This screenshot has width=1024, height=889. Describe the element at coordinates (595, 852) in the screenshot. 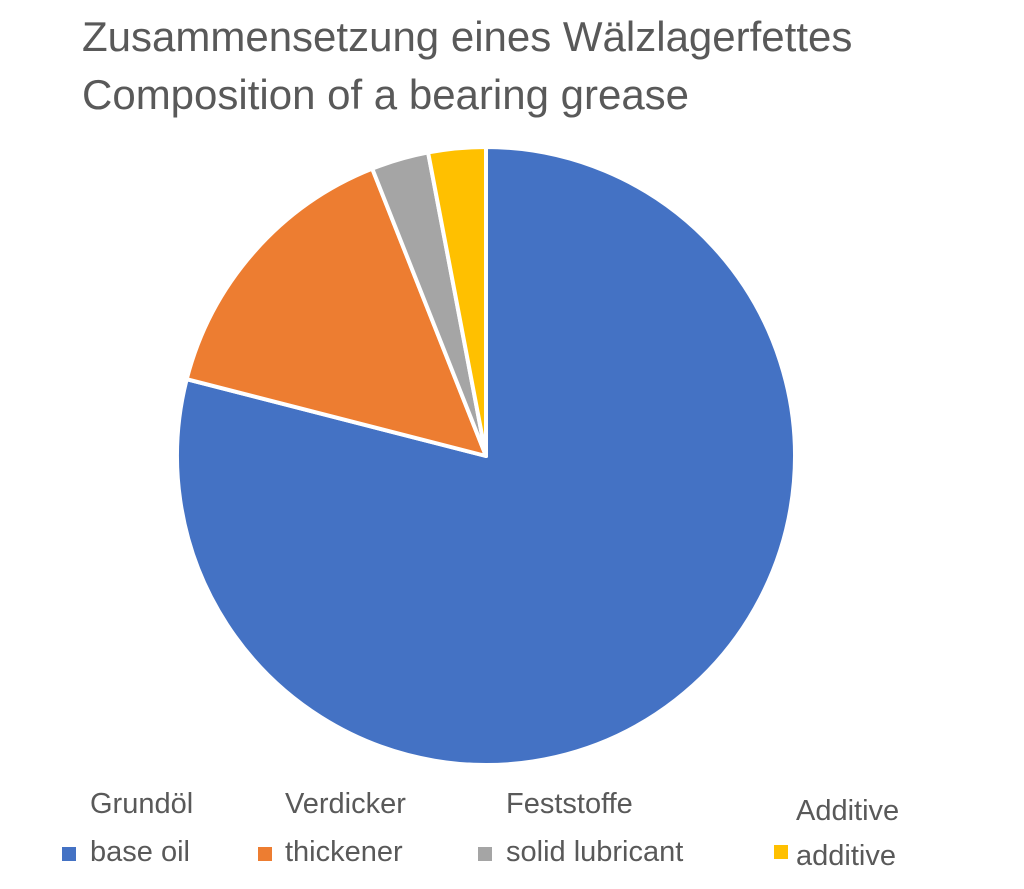

I see `legend-label-en: solid lubricant` at that location.